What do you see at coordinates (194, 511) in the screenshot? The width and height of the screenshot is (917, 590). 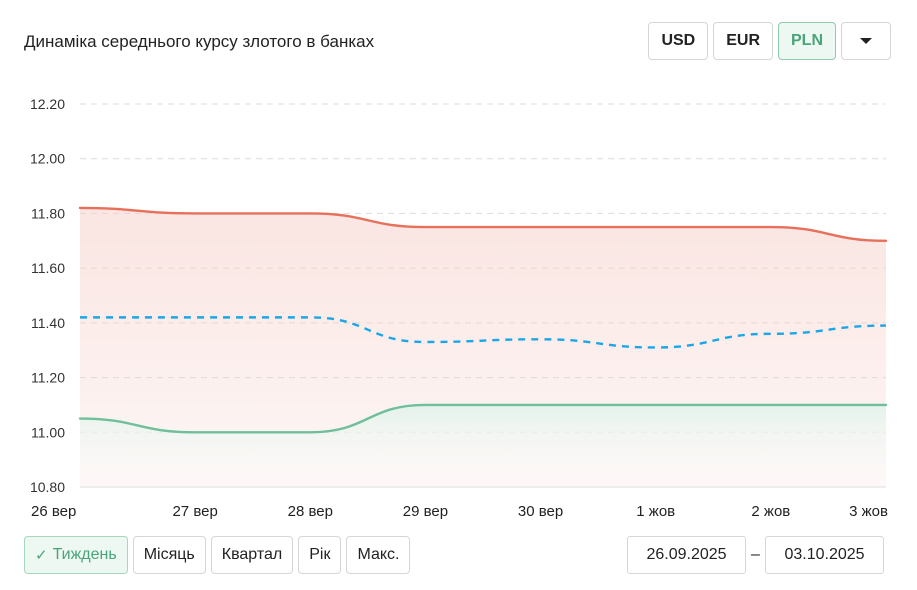 I see `x-tick-label: 27 вер` at bounding box center [194, 511].